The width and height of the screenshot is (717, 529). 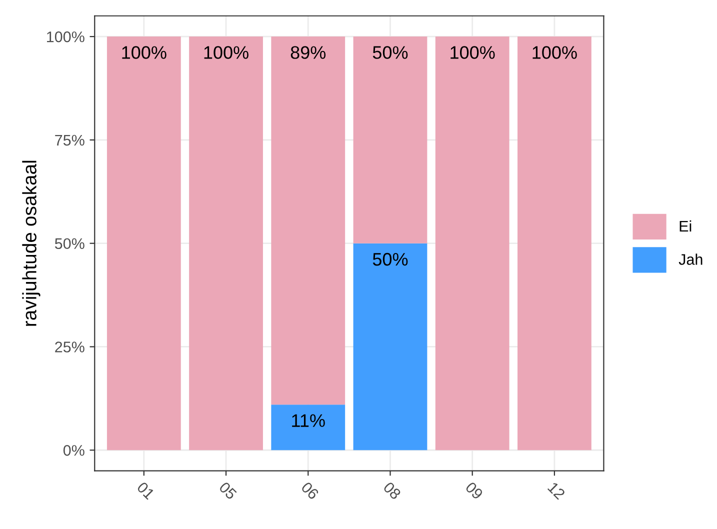 What do you see at coordinates (31, 243) in the screenshot?
I see `y-axis-title: ravijuhtude osakaal` at bounding box center [31, 243].